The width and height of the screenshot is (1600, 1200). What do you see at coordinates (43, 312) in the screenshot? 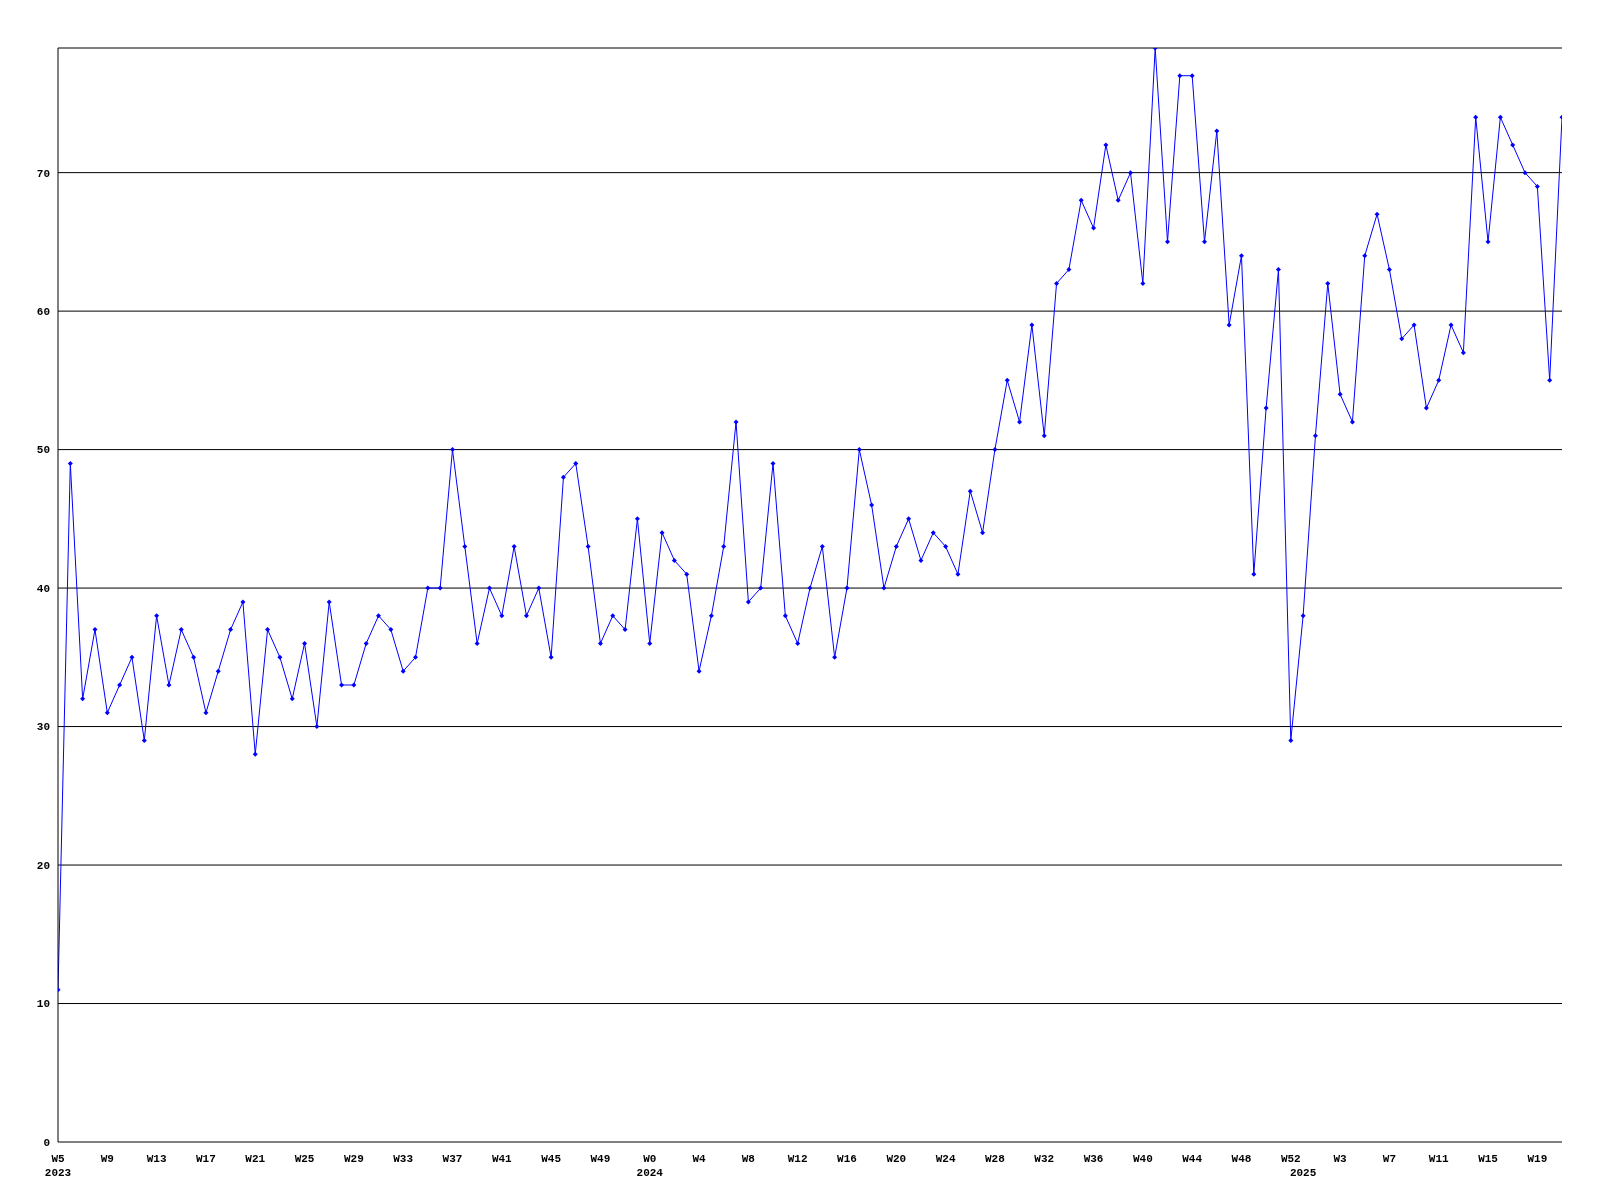
I see `y-tick-label: 60` at bounding box center [43, 312].